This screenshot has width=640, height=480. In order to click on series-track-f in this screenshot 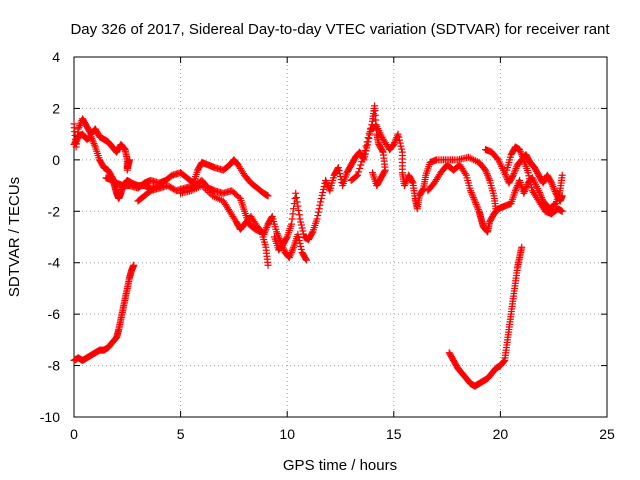, I will do `click(423, 168)`.